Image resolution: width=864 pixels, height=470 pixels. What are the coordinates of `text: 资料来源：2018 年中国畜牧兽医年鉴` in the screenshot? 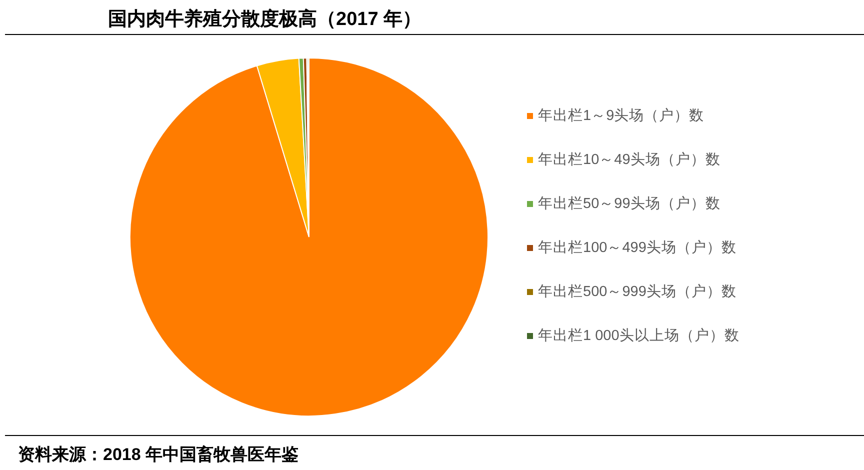 It's located at (158, 454).